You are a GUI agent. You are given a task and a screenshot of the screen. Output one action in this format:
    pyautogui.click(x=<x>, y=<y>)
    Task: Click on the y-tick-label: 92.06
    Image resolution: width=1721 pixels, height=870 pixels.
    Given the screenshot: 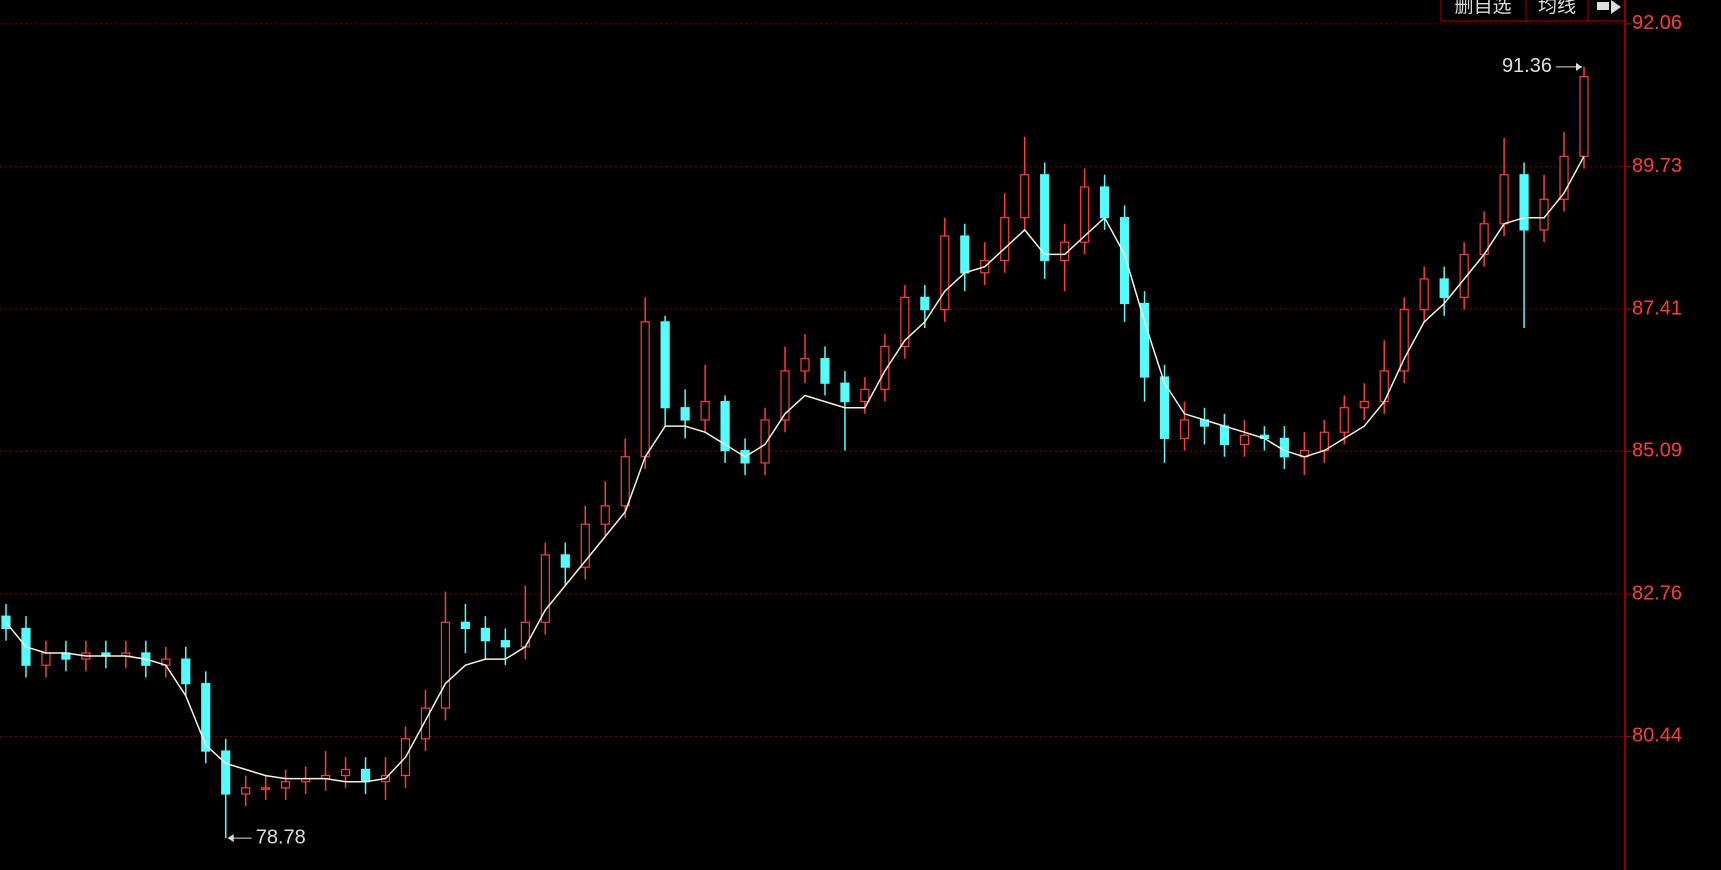 What is the action you would take?
    pyautogui.click(x=1657, y=23)
    